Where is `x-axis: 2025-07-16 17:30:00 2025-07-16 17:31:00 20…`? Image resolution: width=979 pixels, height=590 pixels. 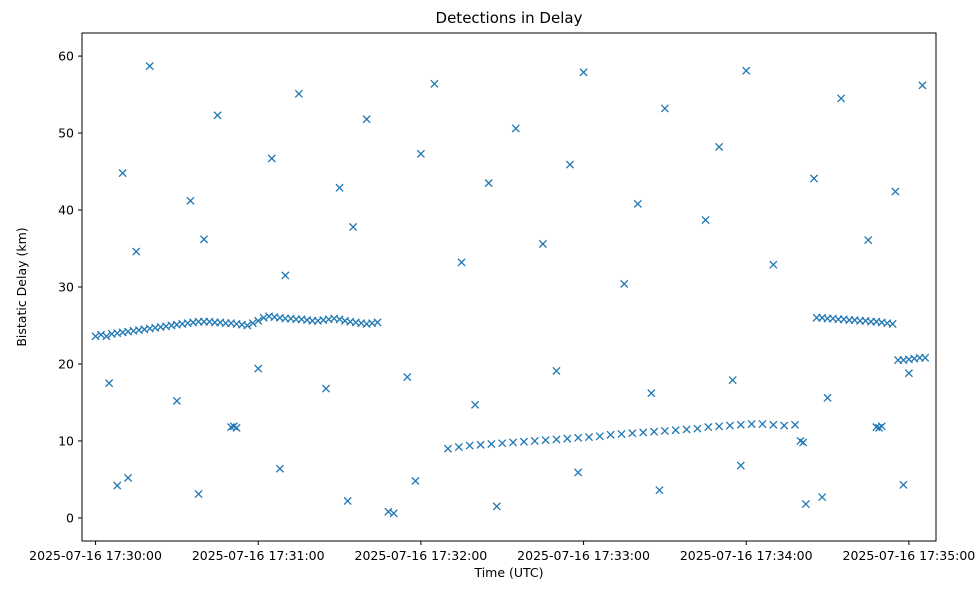 x-axis: 2025-07-16 17:30:00 2025-07-16 17:31:00 20… is located at coordinates (502, 552).